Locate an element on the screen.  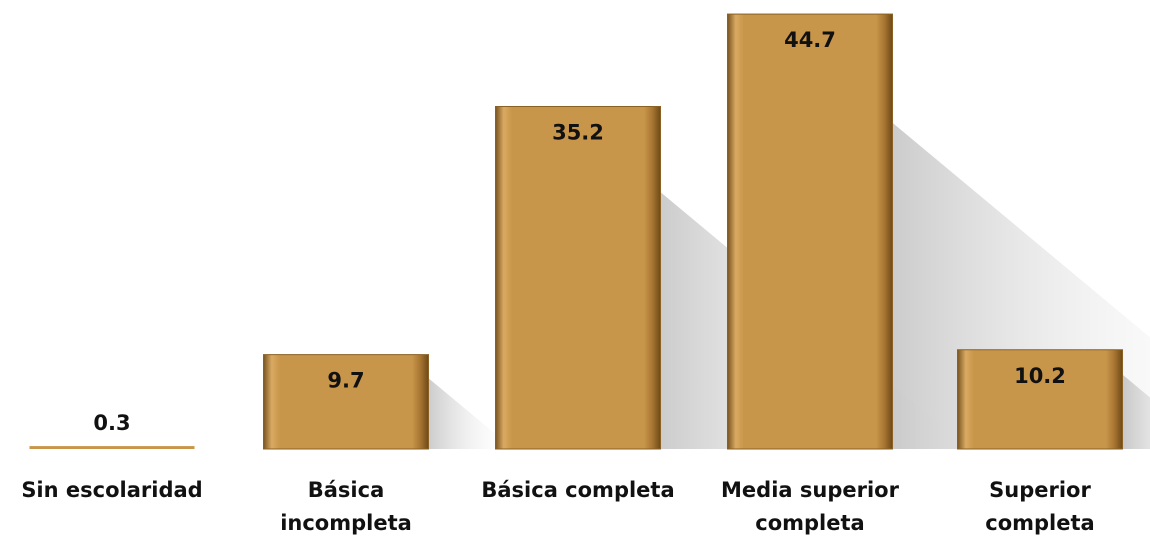
value-label: 9.7 is located at coordinates (345, 381).